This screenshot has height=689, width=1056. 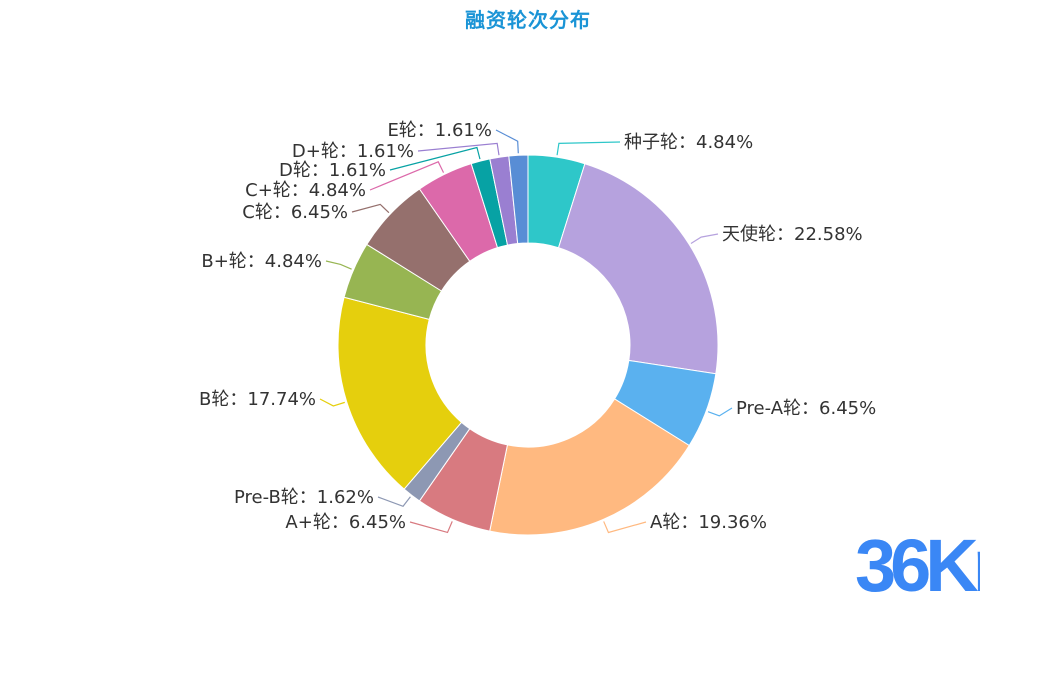 What do you see at coordinates (708, 522) in the screenshot?
I see `slice-label-A轮: A轮：19.36%` at bounding box center [708, 522].